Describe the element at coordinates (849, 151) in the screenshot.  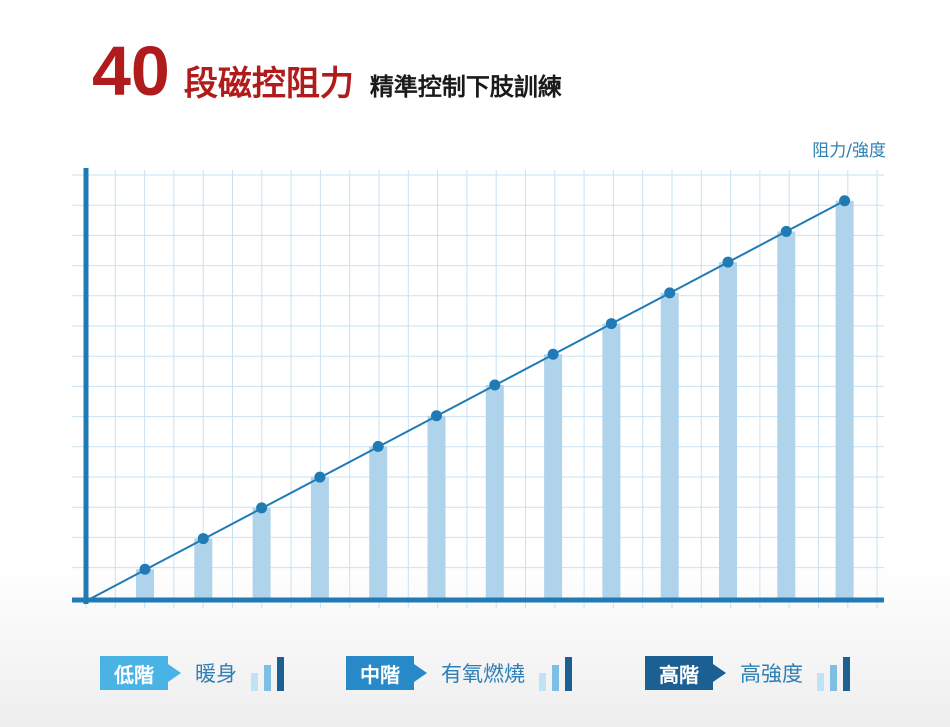
I see `y-axis-label: 阻力/強度` at that location.